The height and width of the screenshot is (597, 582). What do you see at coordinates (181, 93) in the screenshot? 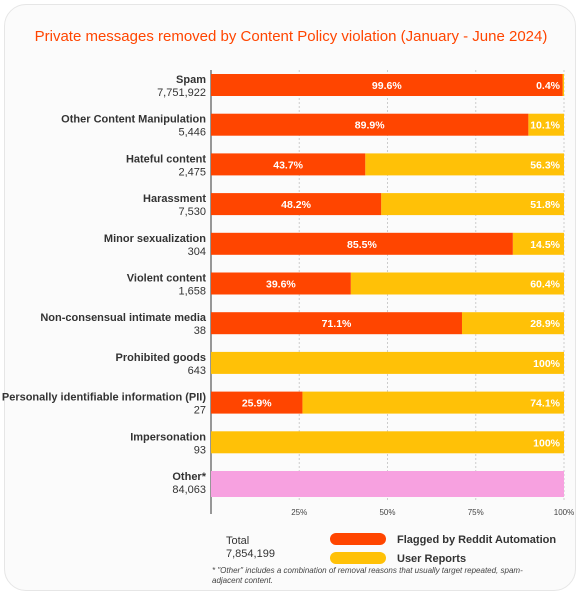
I see `category-count: 7,751,922` at bounding box center [181, 93].